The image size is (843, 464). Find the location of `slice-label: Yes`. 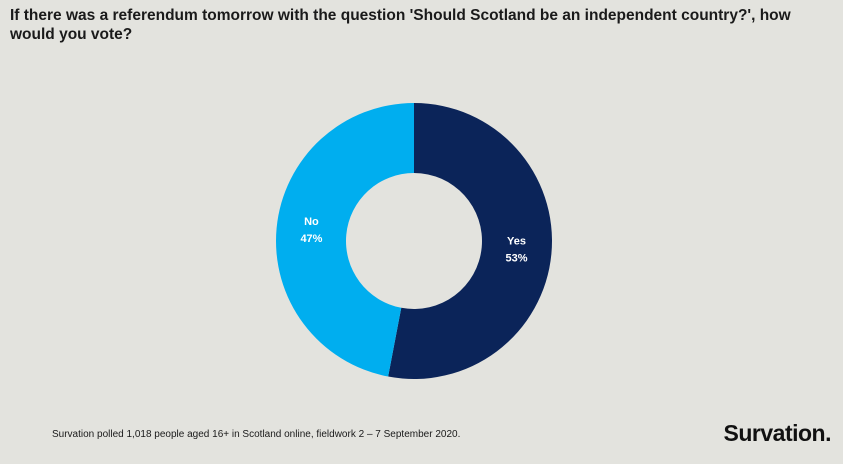

slice-label: Yes is located at coordinates (516, 242).